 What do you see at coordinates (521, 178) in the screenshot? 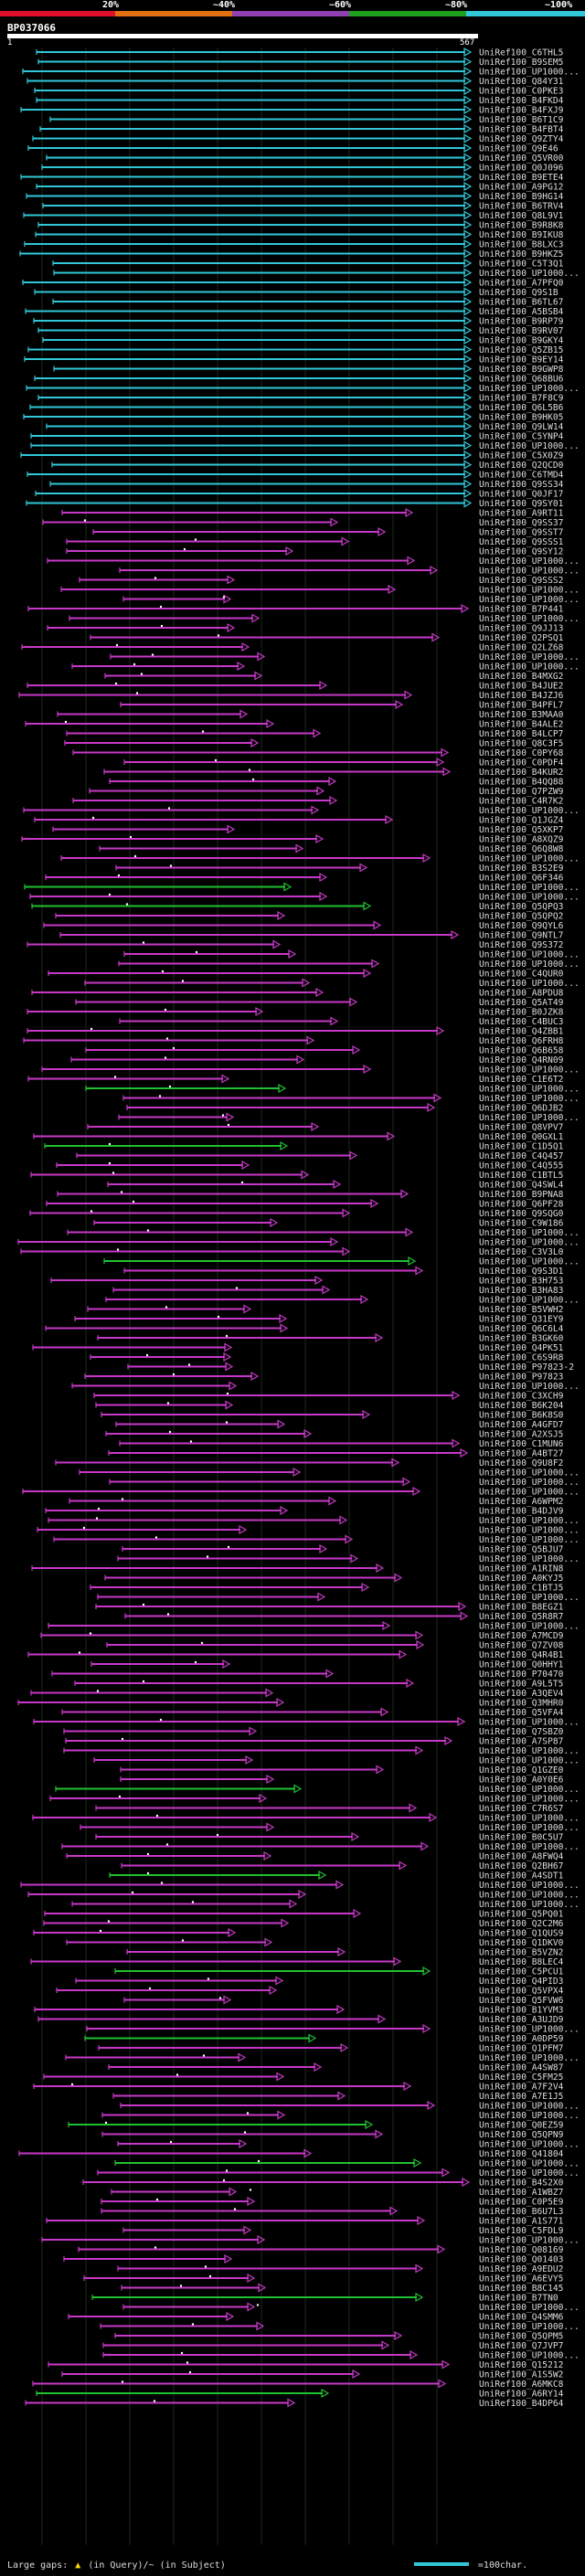
I see `hit-label: UniRef100_B9ETE4` at bounding box center [521, 178].